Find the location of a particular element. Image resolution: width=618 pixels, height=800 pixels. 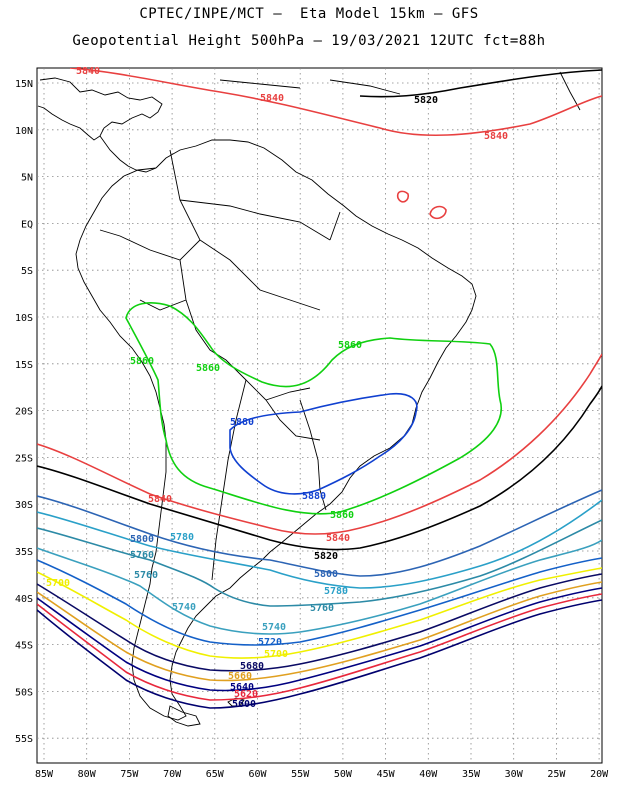

latitude-label: 20S is located at coordinates (24, 412).